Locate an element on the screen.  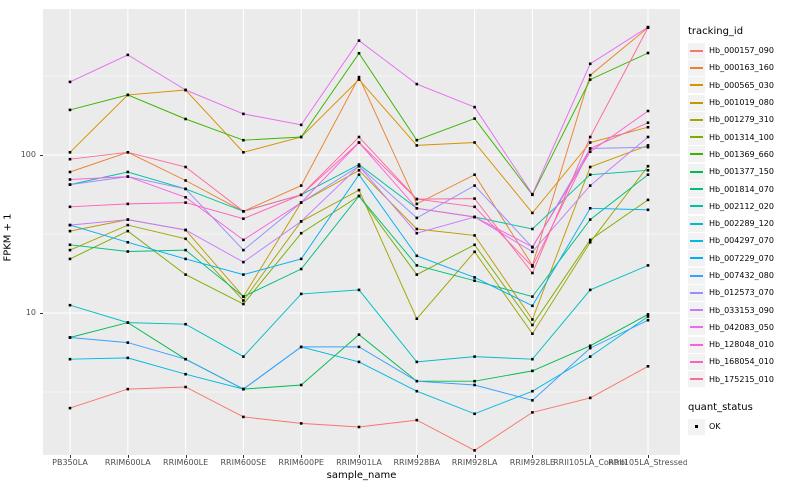
legend-item-label: Hb_168054_010 is located at coordinates (741, 362).